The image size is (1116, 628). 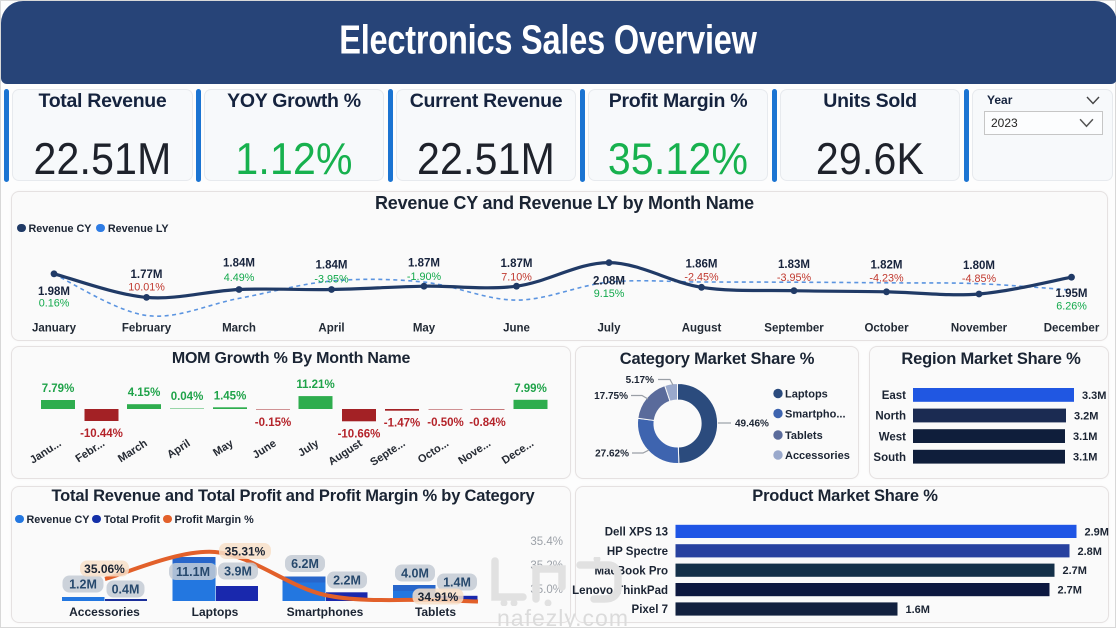 What do you see at coordinates (918, 610) in the screenshot?
I see `svg-text: 1.6M` at bounding box center [918, 610].